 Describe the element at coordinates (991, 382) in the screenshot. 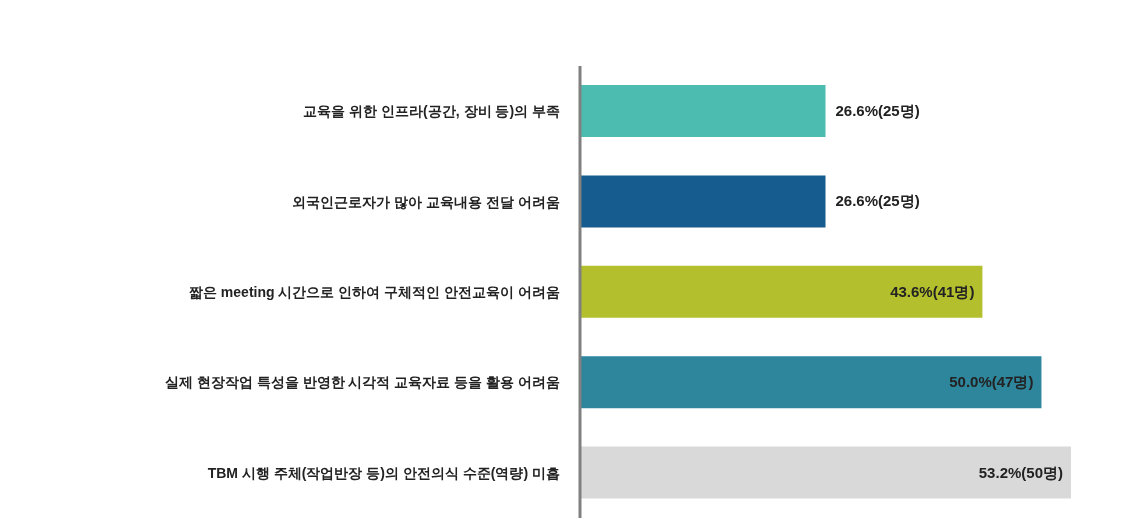

I see `data-label: 50.0%(47명)` at that location.